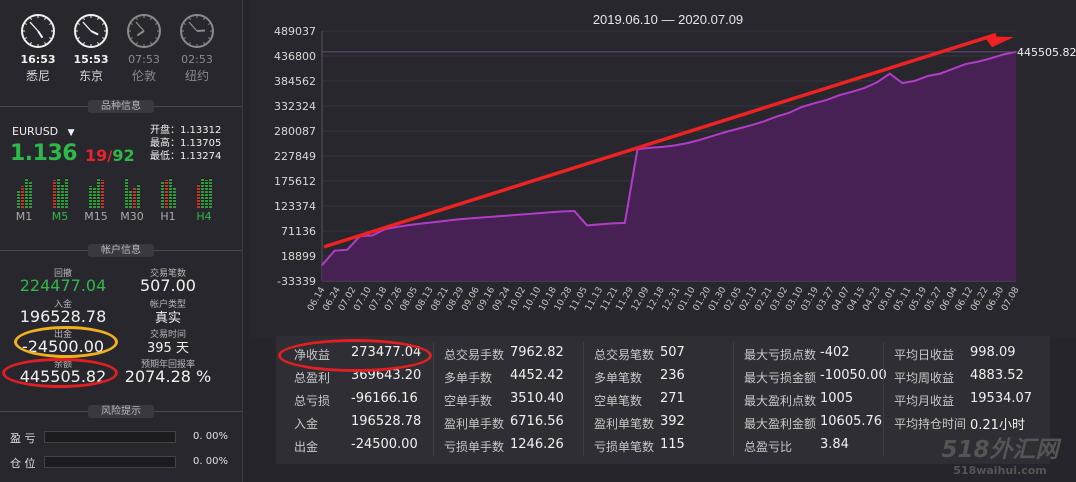 The height and width of the screenshot is (482, 1076). Describe the element at coordinates (35, 131) in the screenshot. I see `symbol-name: EURUSD` at that location.